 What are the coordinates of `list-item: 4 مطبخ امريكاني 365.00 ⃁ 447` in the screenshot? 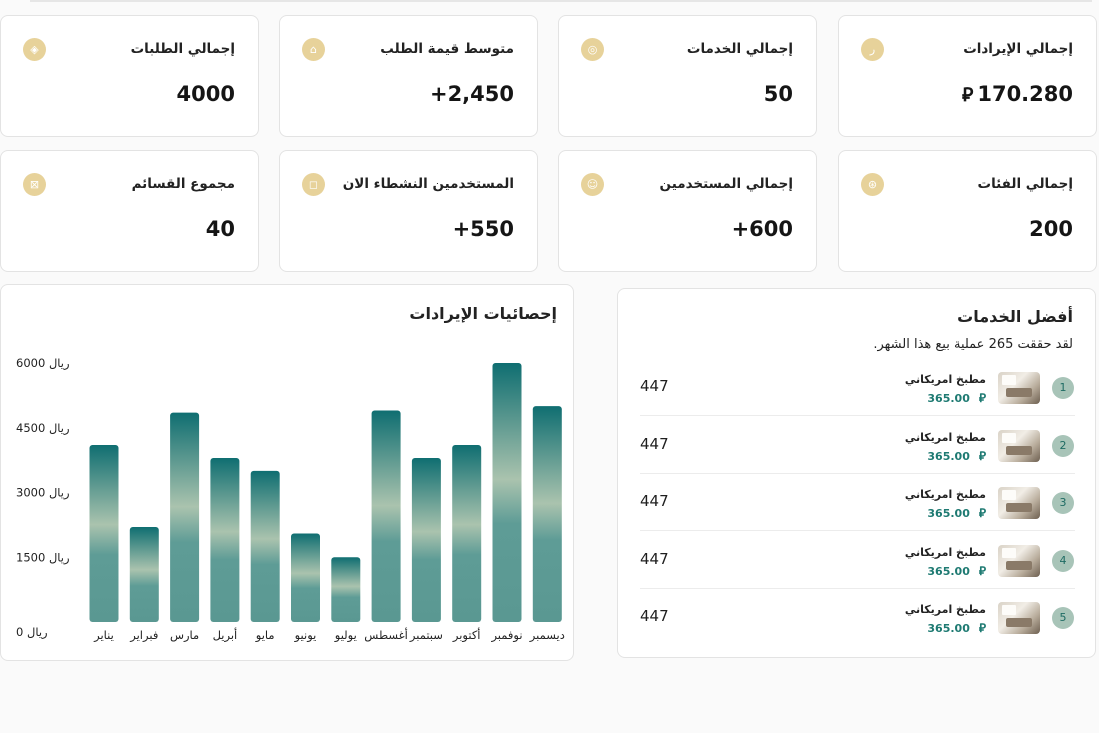 It's located at (857, 560).